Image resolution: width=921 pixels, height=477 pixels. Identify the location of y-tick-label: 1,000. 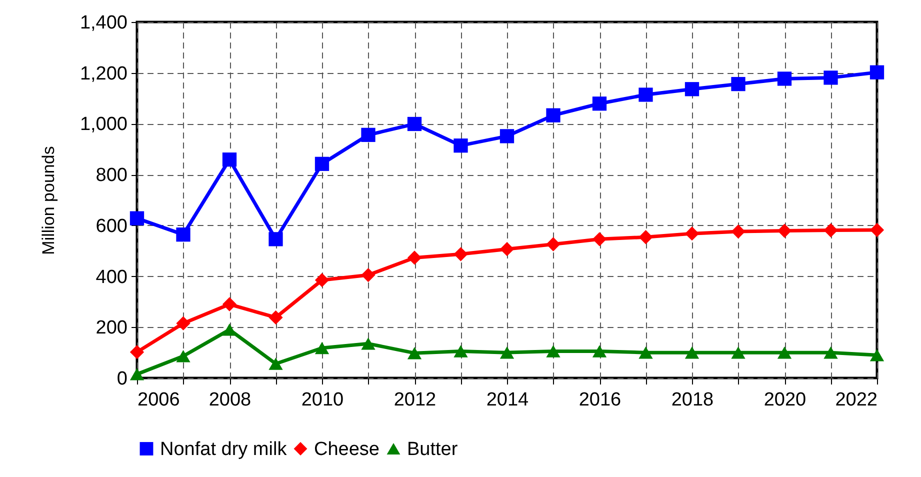
(104, 125).